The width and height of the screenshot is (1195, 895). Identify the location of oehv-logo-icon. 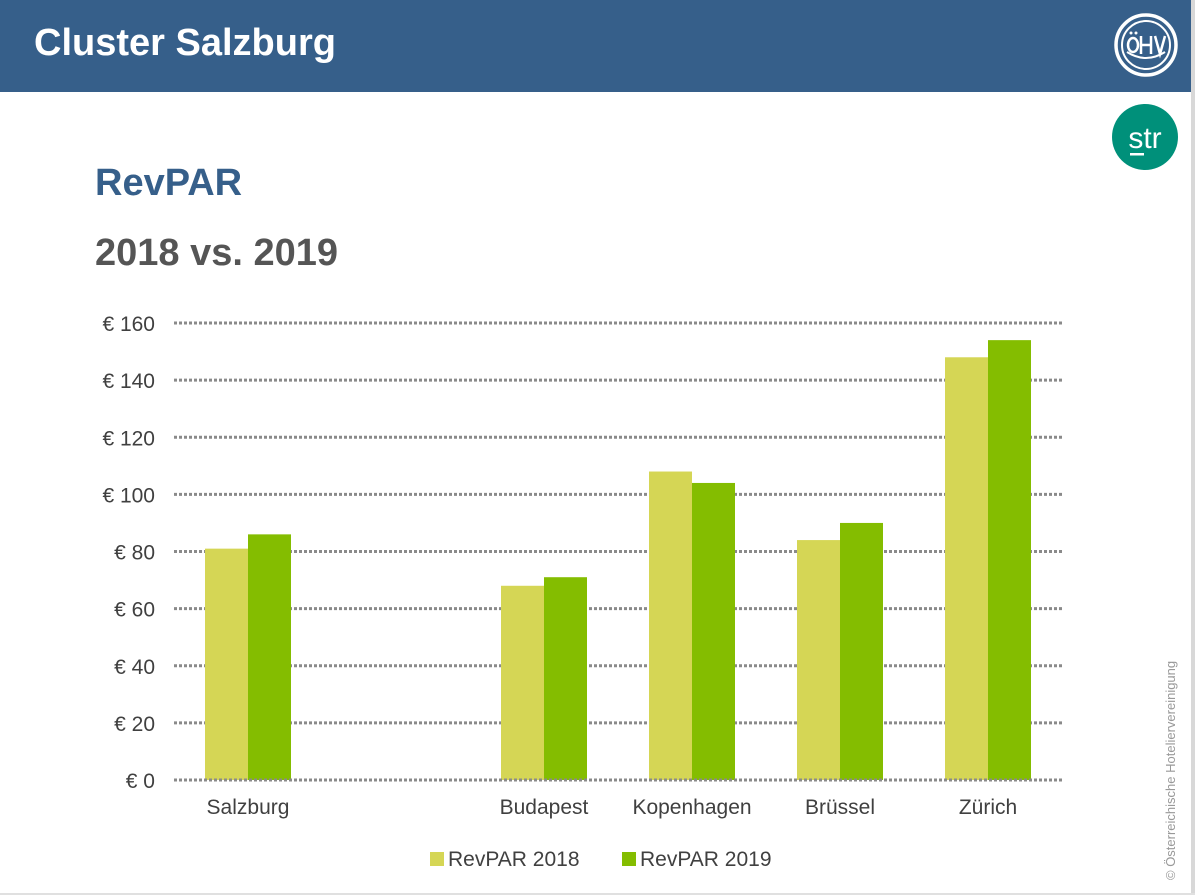
(1146, 45).